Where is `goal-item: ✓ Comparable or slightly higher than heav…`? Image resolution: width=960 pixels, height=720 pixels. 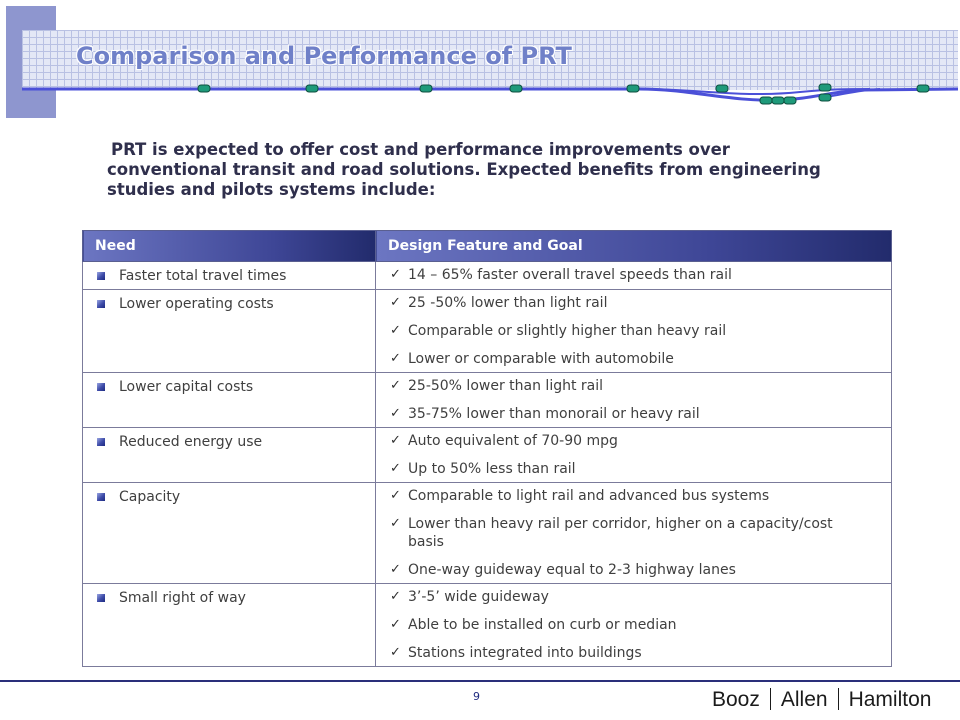 goal-item: ✓ Comparable or slightly higher than heav… is located at coordinates (633, 331).